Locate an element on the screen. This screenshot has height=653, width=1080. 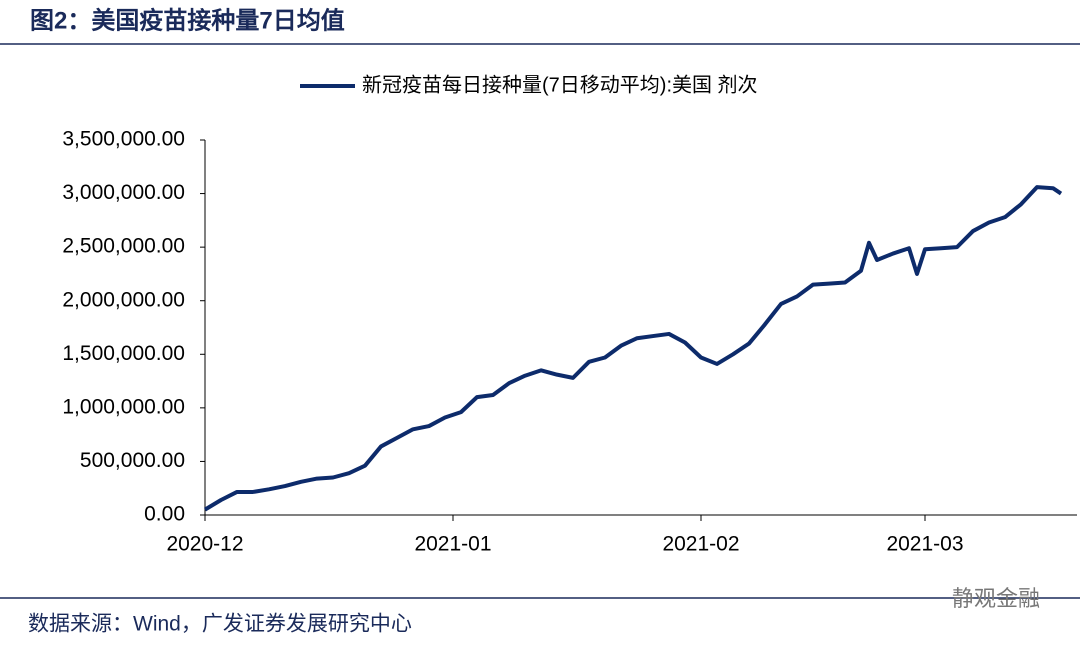
x-tick-label: 2021-01 is located at coordinates (452, 544).